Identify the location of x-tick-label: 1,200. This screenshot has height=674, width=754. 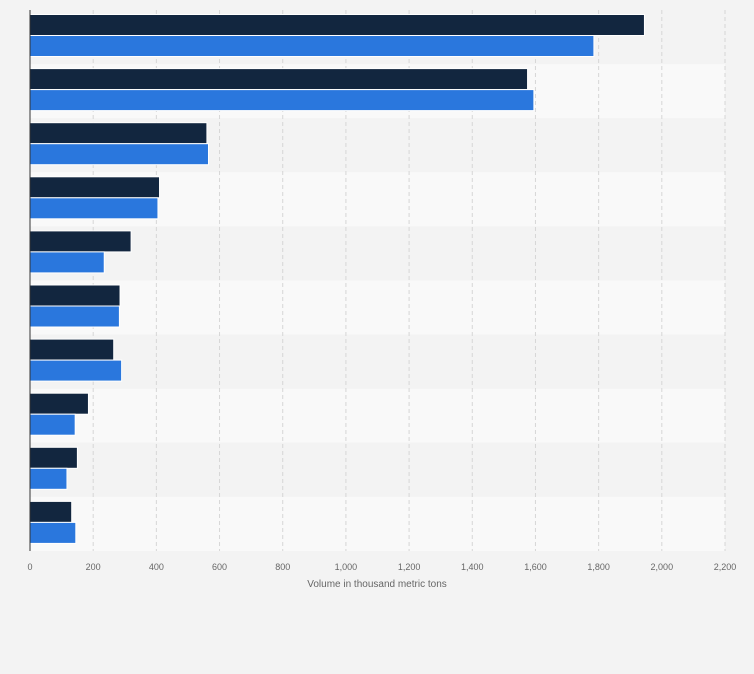
(409, 567).